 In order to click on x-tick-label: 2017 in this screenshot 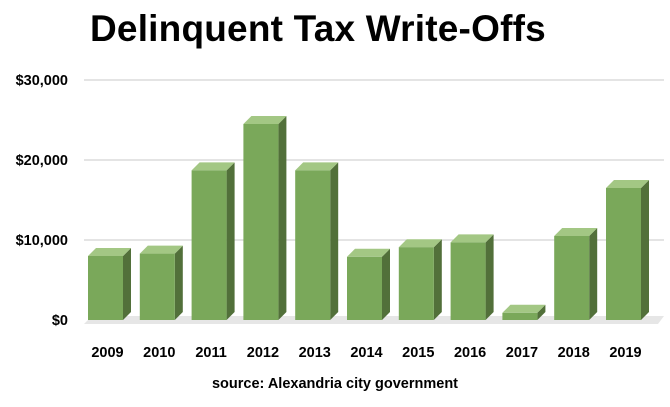, I will do `click(522, 353)`.